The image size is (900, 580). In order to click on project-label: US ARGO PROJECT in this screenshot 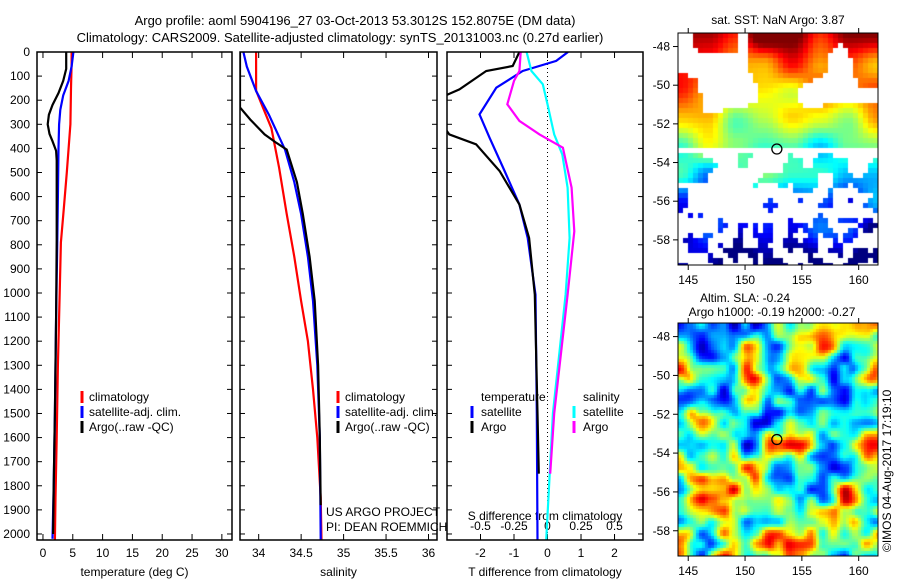, I will do `click(383, 512)`.